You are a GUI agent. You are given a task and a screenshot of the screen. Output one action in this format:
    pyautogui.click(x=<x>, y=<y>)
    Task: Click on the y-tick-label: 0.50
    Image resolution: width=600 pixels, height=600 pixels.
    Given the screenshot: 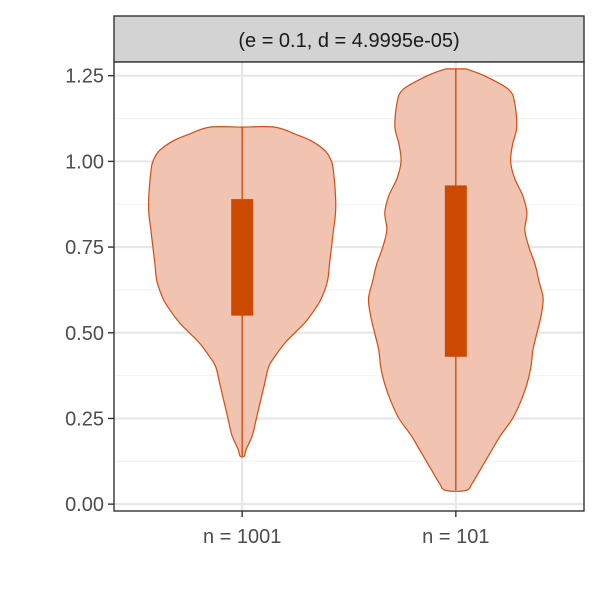 What is the action you would take?
    pyautogui.click(x=84, y=334)
    